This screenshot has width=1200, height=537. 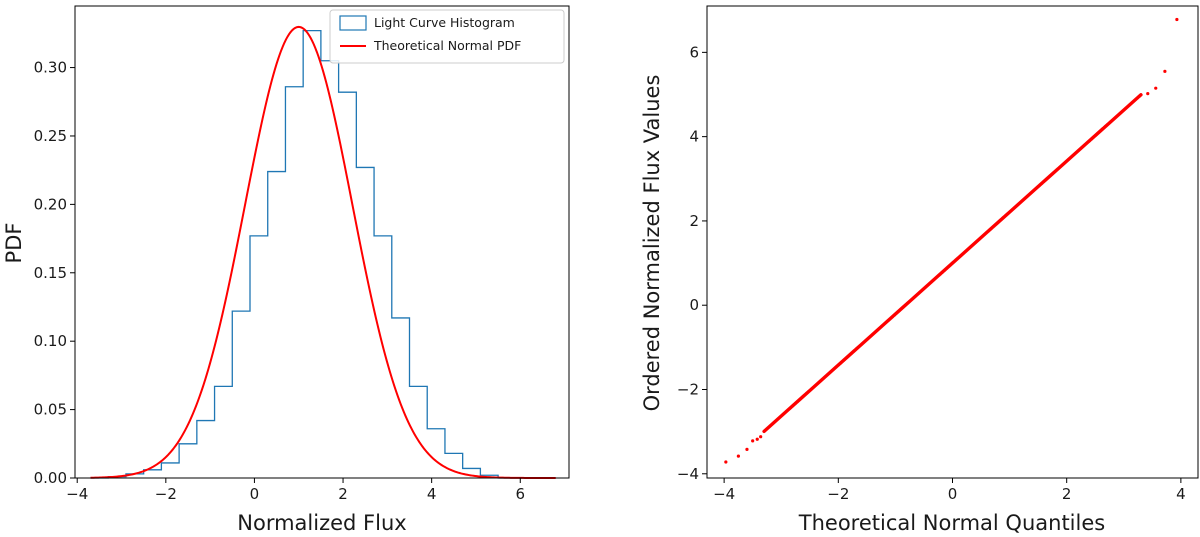 What do you see at coordinates (321, 523) in the screenshot?
I see `histogram-x-axis-label: Normalized Flux` at bounding box center [321, 523].